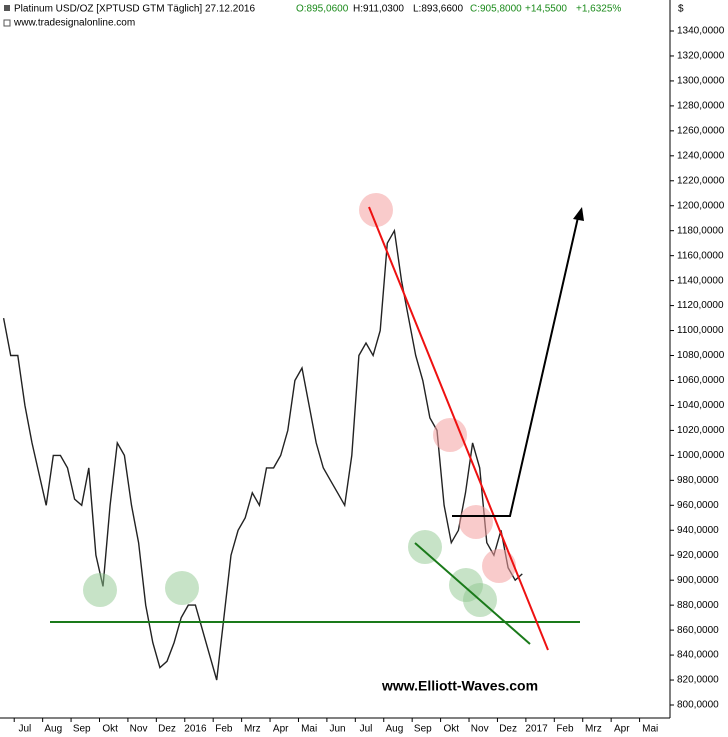 This screenshot has height=737, width=728. What do you see at coordinates (701, 31) in the screenshot?
I see `y-tick-label: 1340,0000` at bounding box center [701, 31].